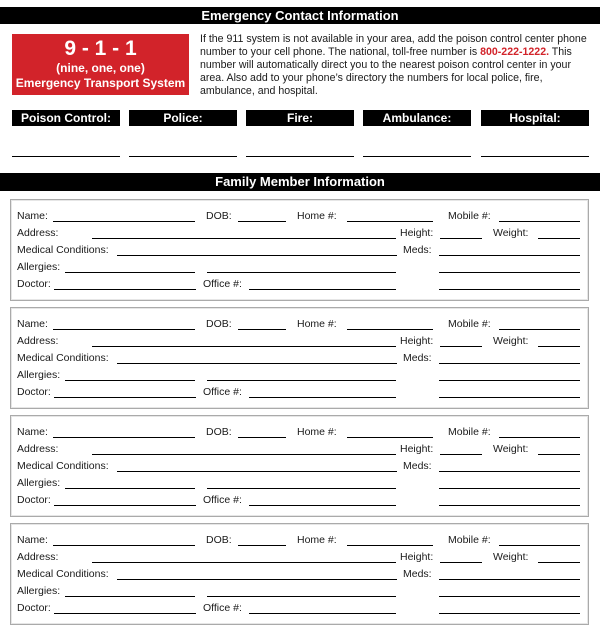  I want to click on name-label: Name:, so click(32, 540).